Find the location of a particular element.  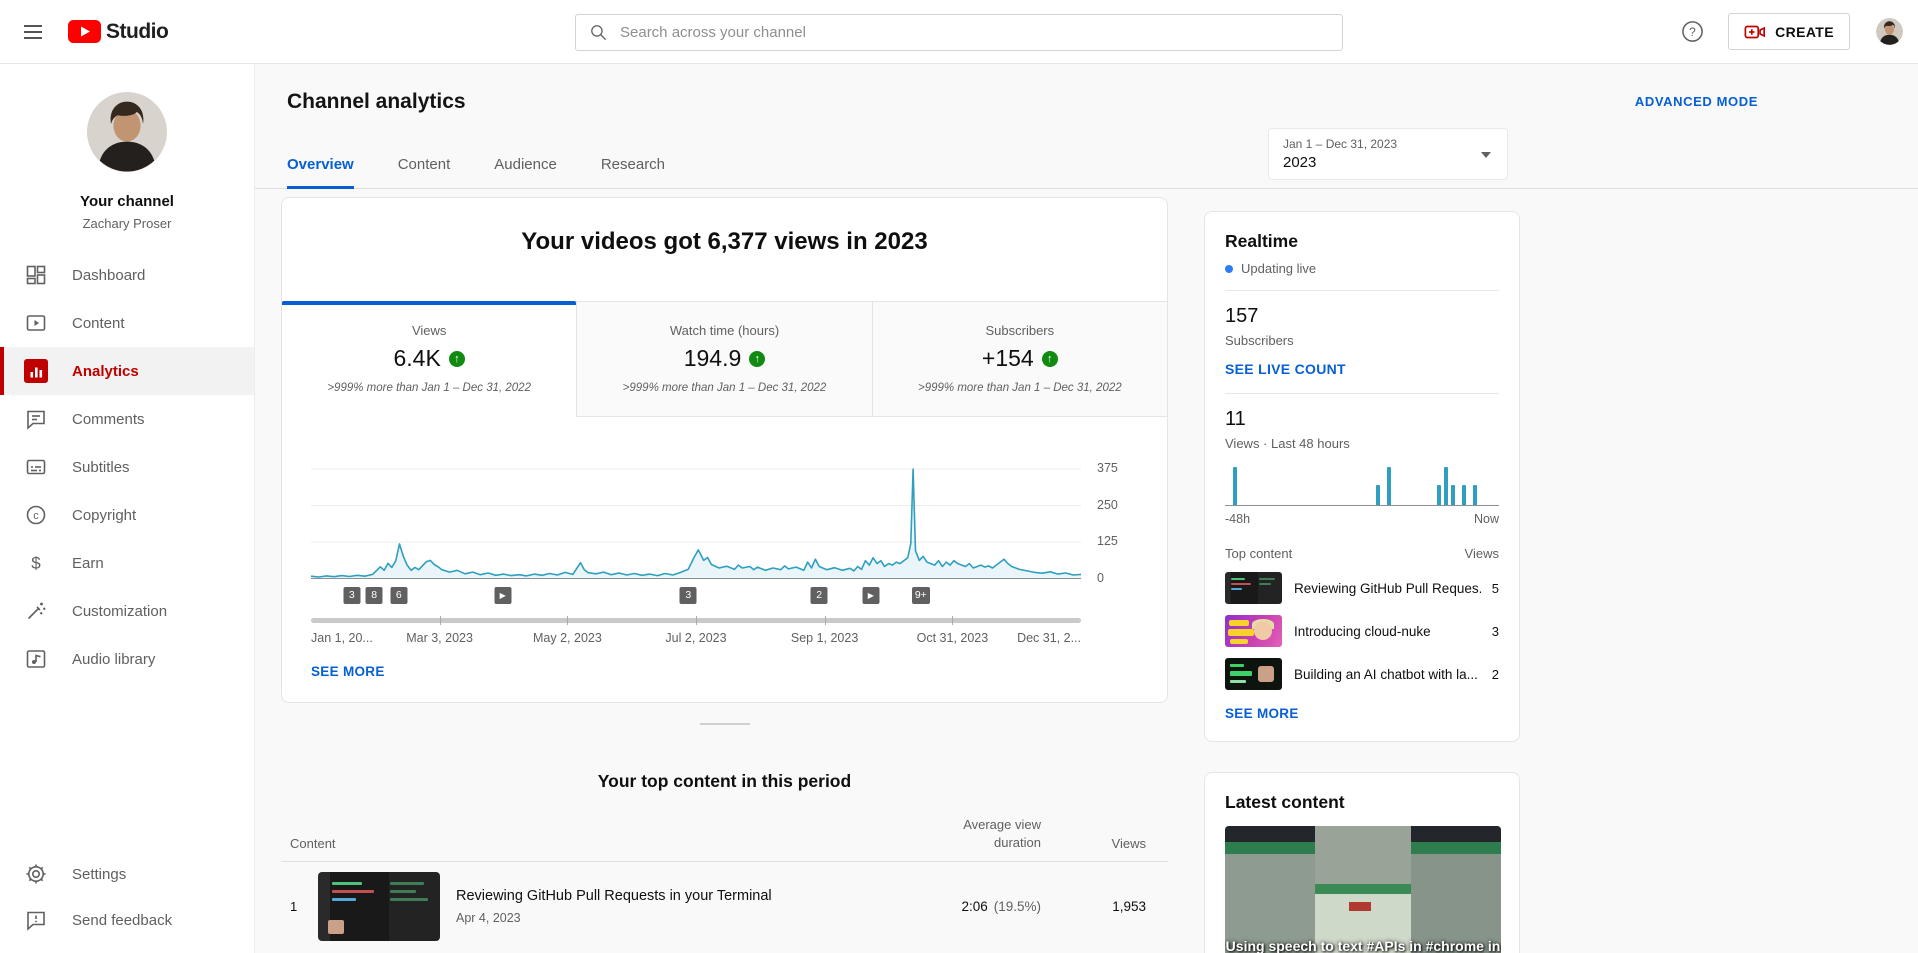

sidebar-item-settings: Settings is located at coordinates (127, 874).